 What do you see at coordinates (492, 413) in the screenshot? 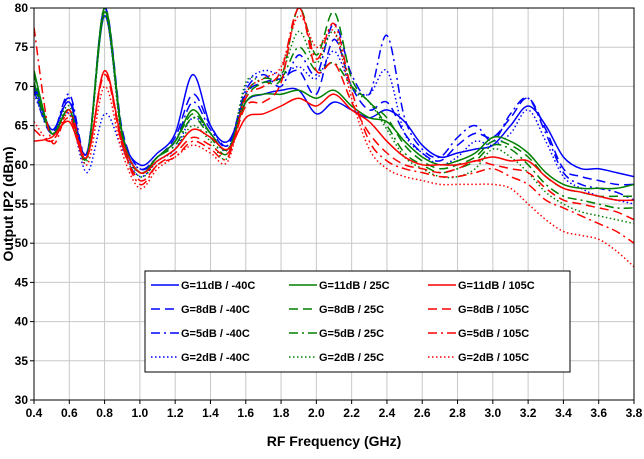
I see `x-tick-label: 3.0` at bounding box center [492, 413].